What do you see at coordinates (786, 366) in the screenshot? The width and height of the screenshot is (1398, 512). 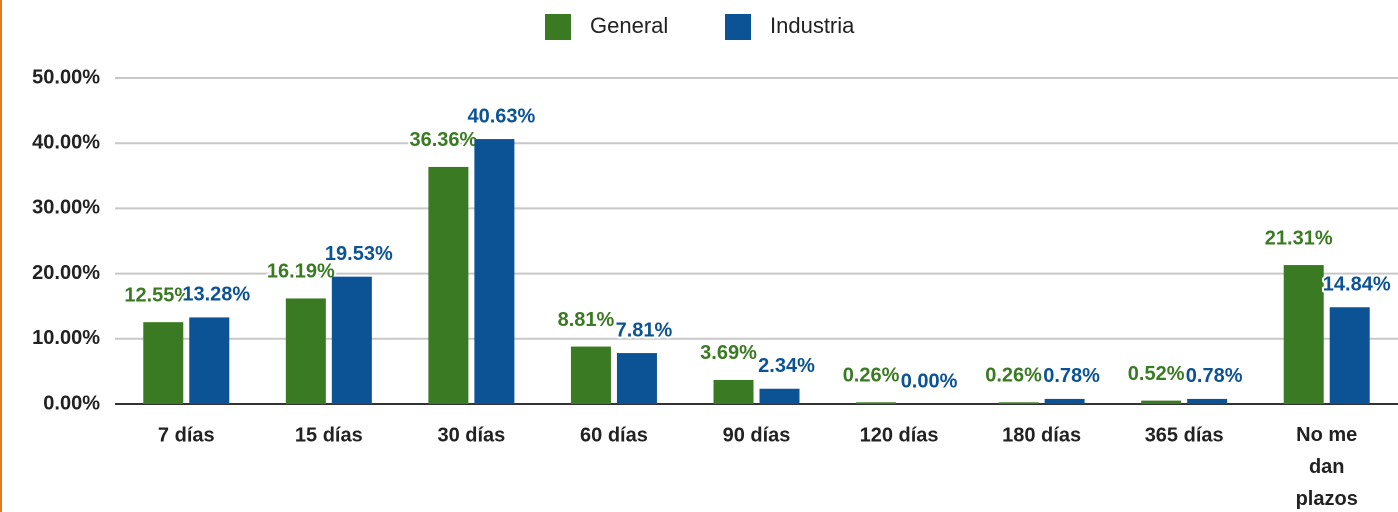 I see `data-label: 2.34%` at bounding box center [786, 366].